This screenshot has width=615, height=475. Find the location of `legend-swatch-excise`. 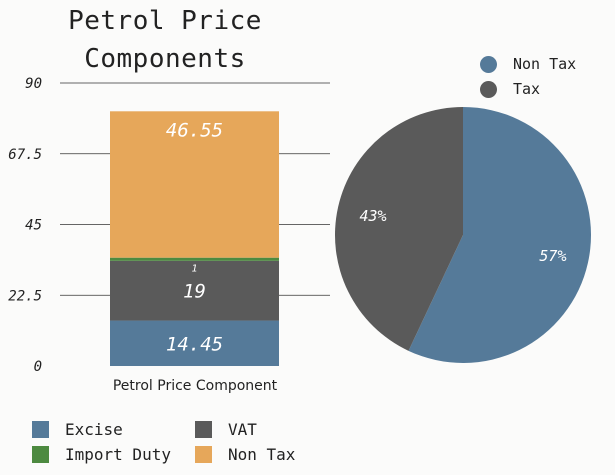

legend-swatch-excise is located at coordinates (40, 429).